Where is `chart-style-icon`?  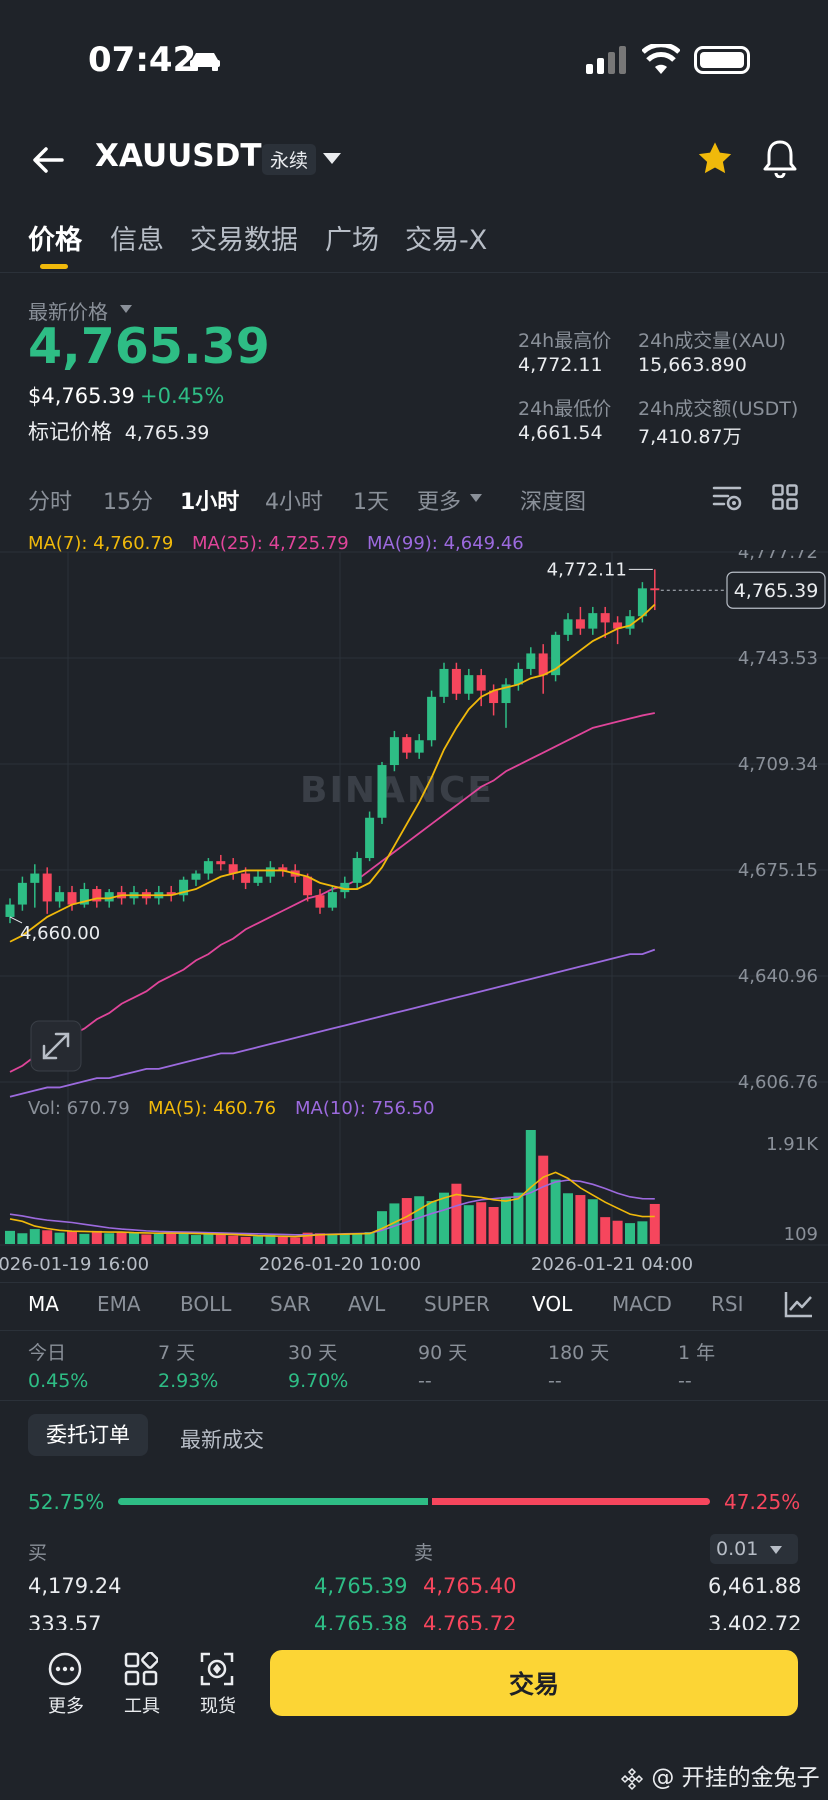 chart-style-icon is located at coordinates (799, 1304).